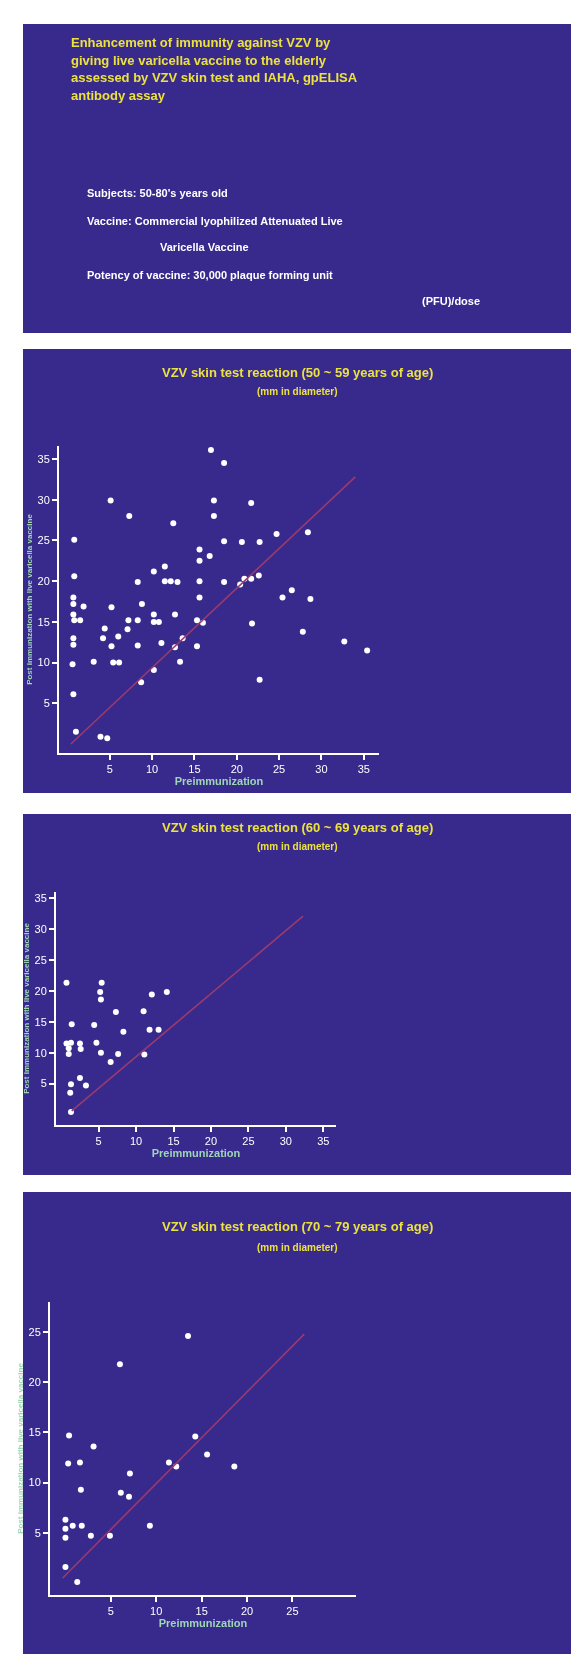  What do you see at coordinates (214, 69) in the screenshot?
I see `text: Enhancement of immunity against VZV by giving live varicella vaccine to the elderly assessed by VZV skin test and IAHA, gpELISA antibody assay` at bounding box center [214, 69].